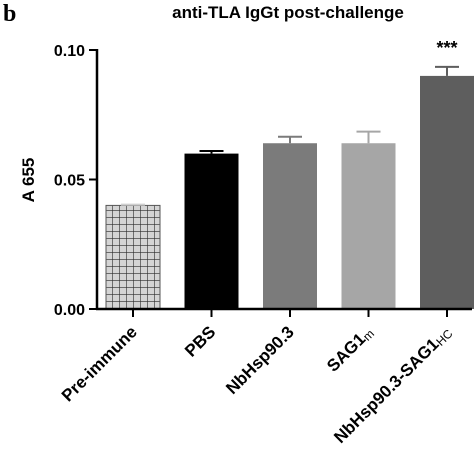  What do you see at coordinates (288, 12) in the screenshot?
I see `chart-title: anti-TLA IgGt post-challenge` at bounding box center [288, 12].